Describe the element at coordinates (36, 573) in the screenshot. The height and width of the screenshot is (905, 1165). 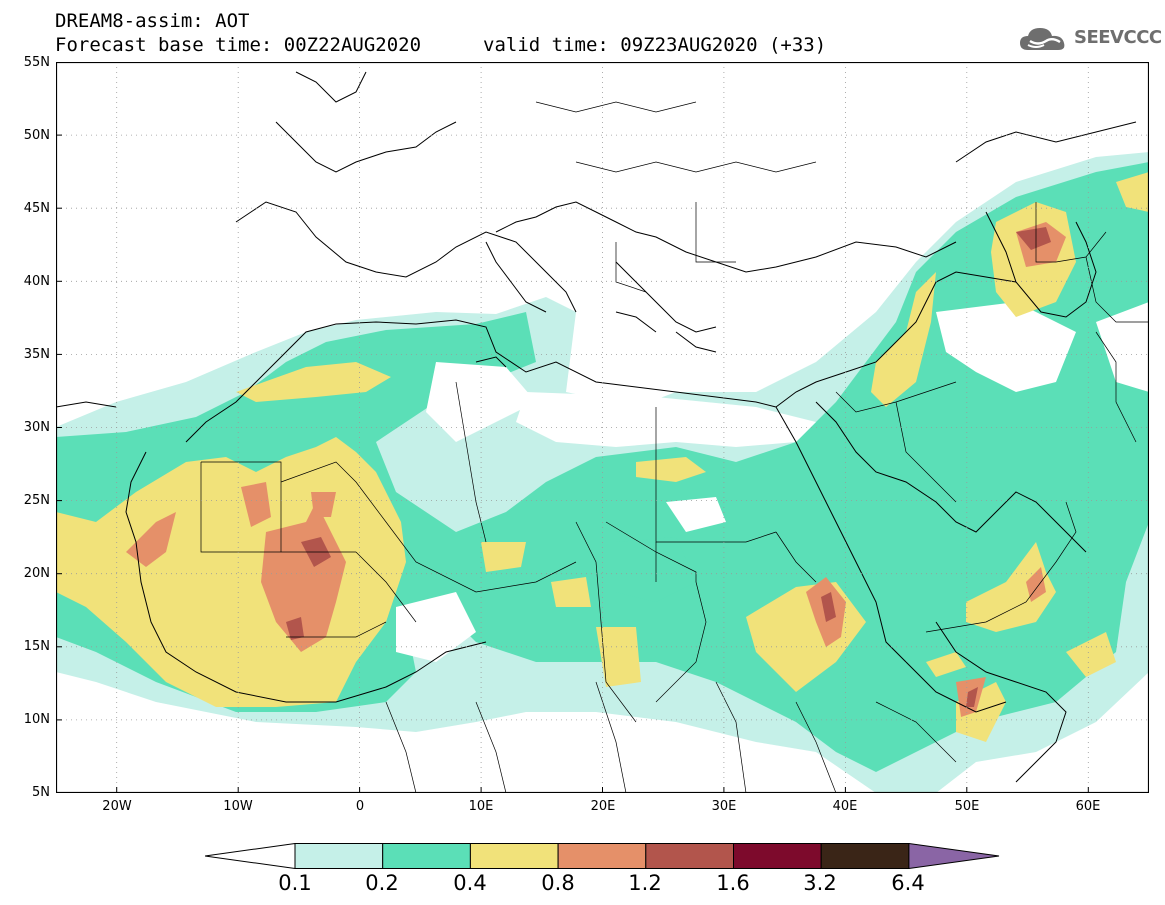
I see `lat-label: 20N` at that location.